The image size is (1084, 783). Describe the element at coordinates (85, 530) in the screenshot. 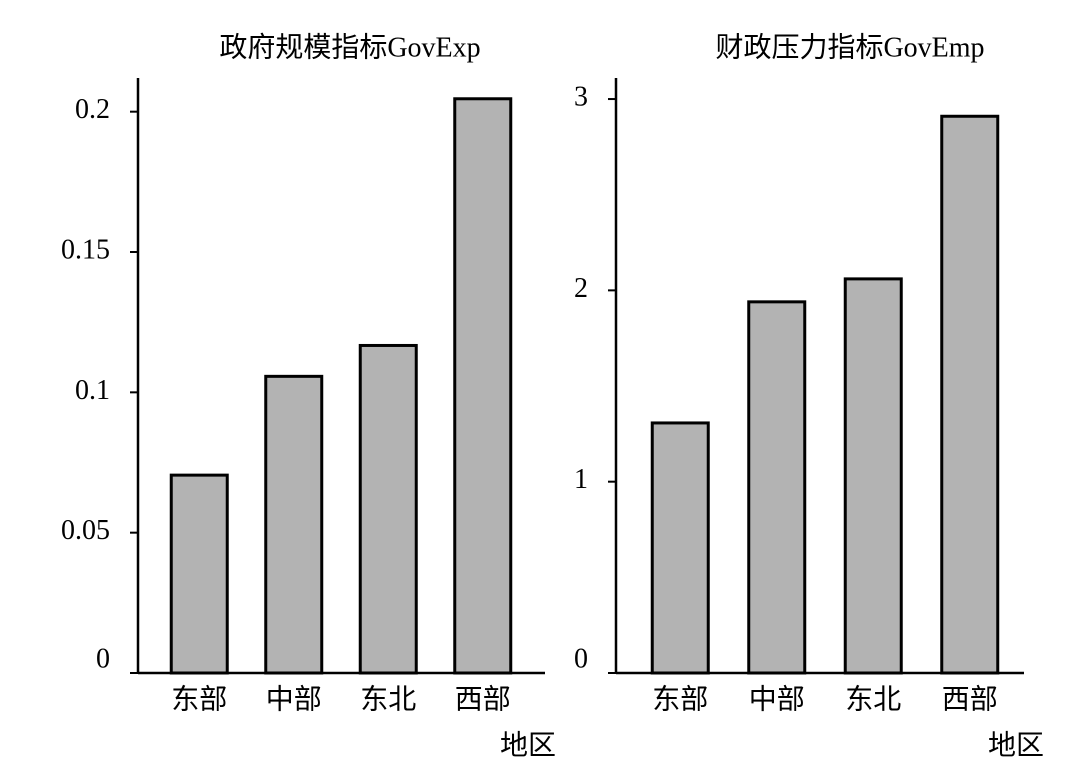

I see `y-tick-label: 0.05` at that location.